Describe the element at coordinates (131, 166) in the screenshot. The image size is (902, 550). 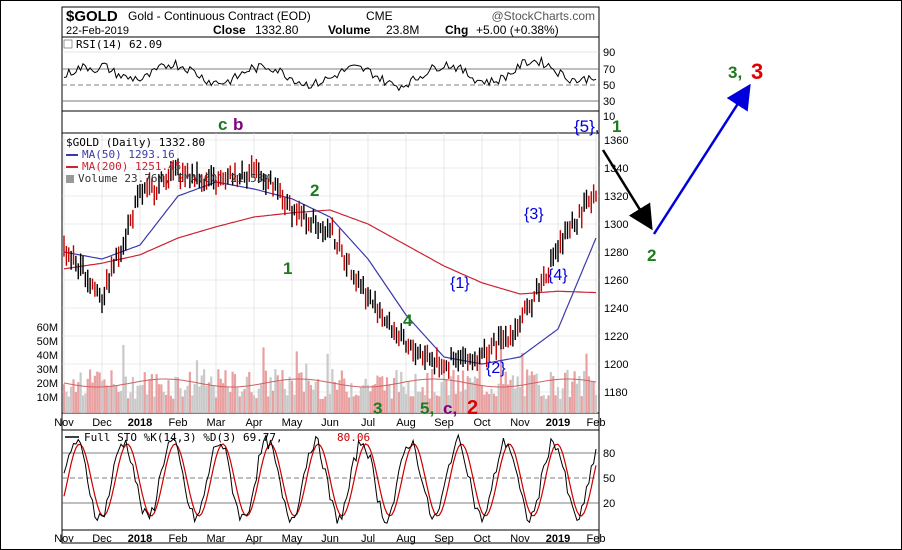
I see `ma200-legend: MA(200) 1251.45` at that location.